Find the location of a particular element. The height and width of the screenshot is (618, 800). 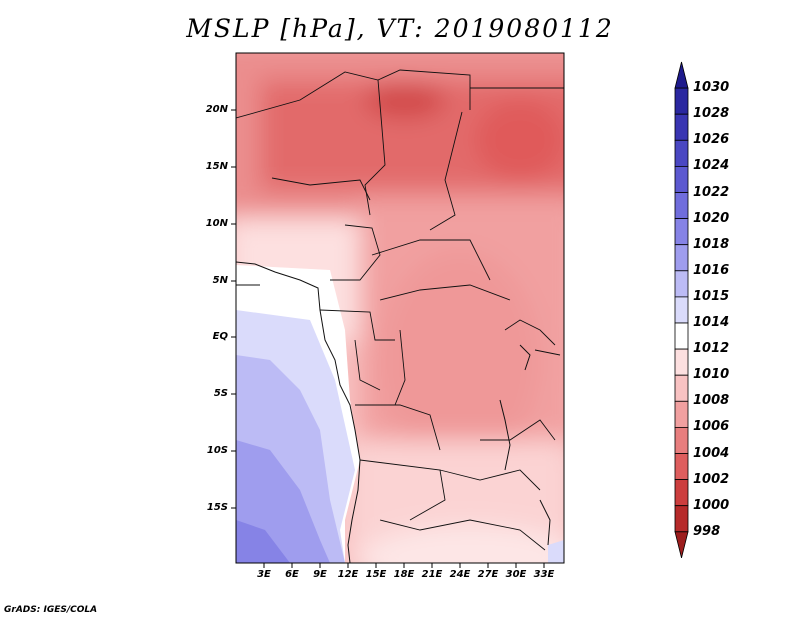

x-label-27e: 27E is located at coordinates (488, 574).